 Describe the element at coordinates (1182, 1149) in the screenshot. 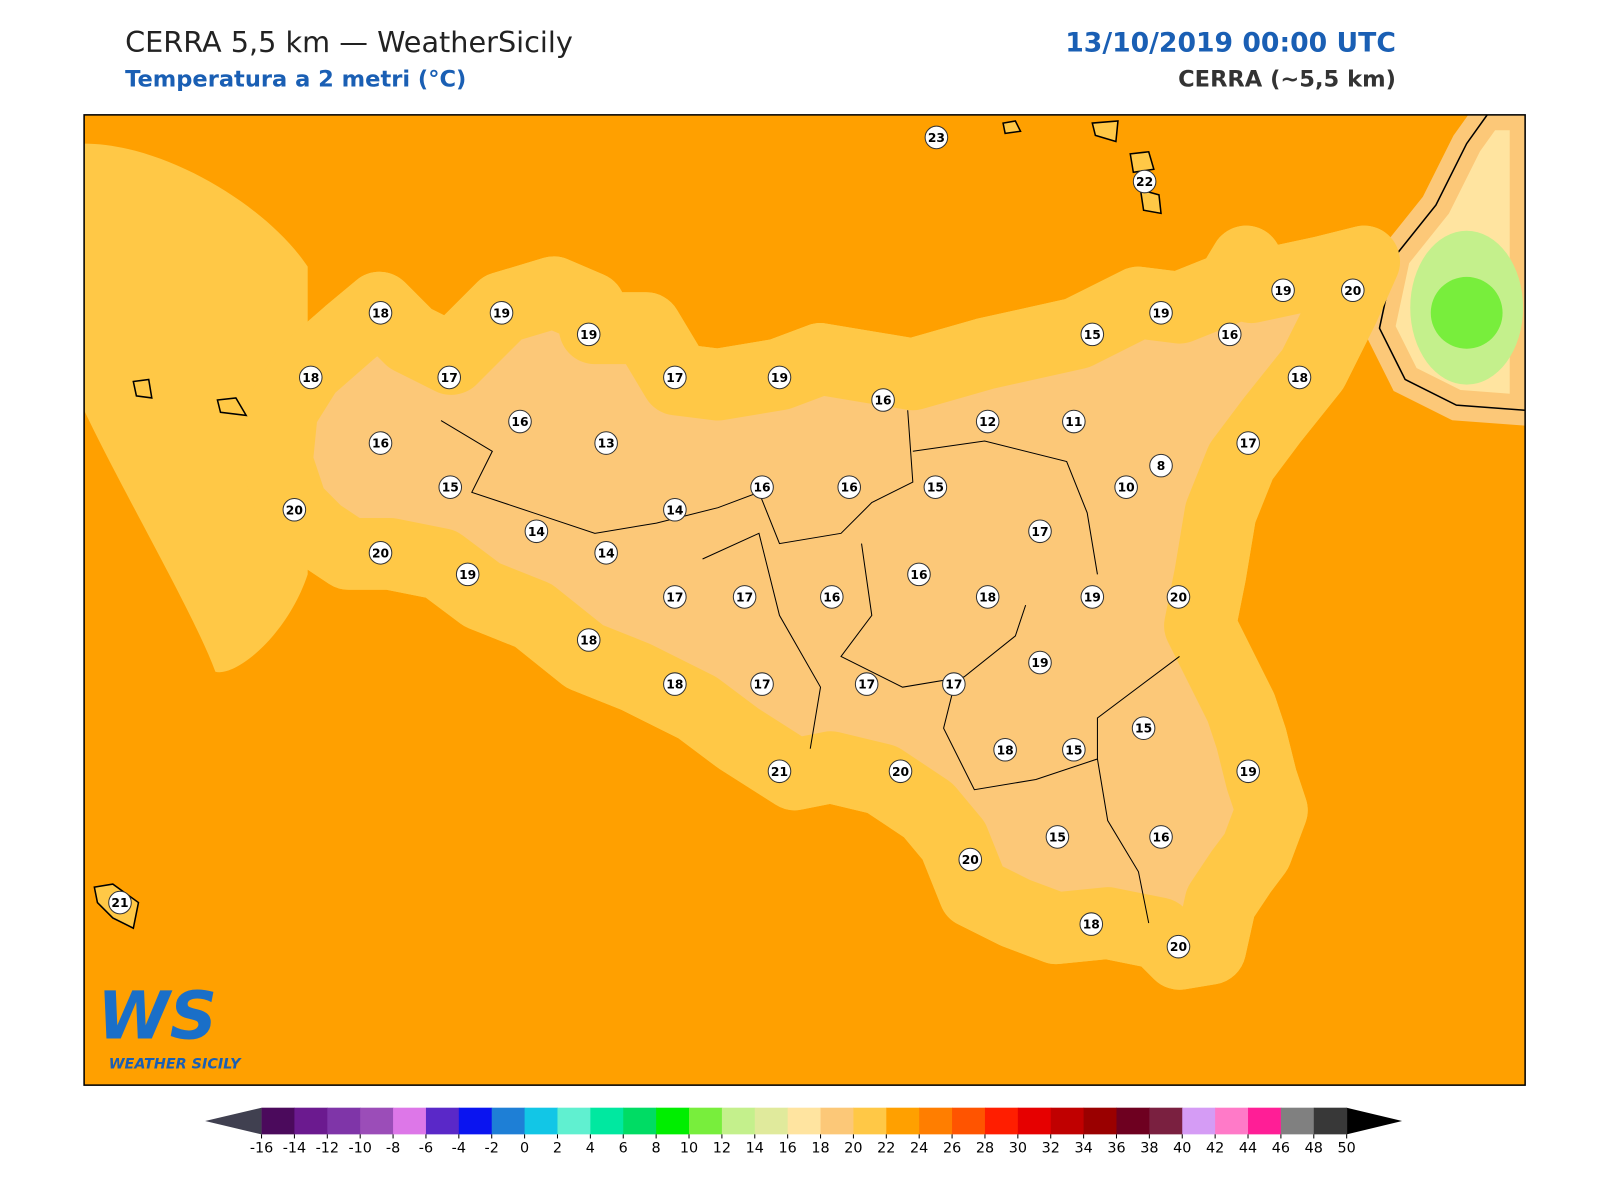

I see `colorbar-tick-label: 40` at that location.